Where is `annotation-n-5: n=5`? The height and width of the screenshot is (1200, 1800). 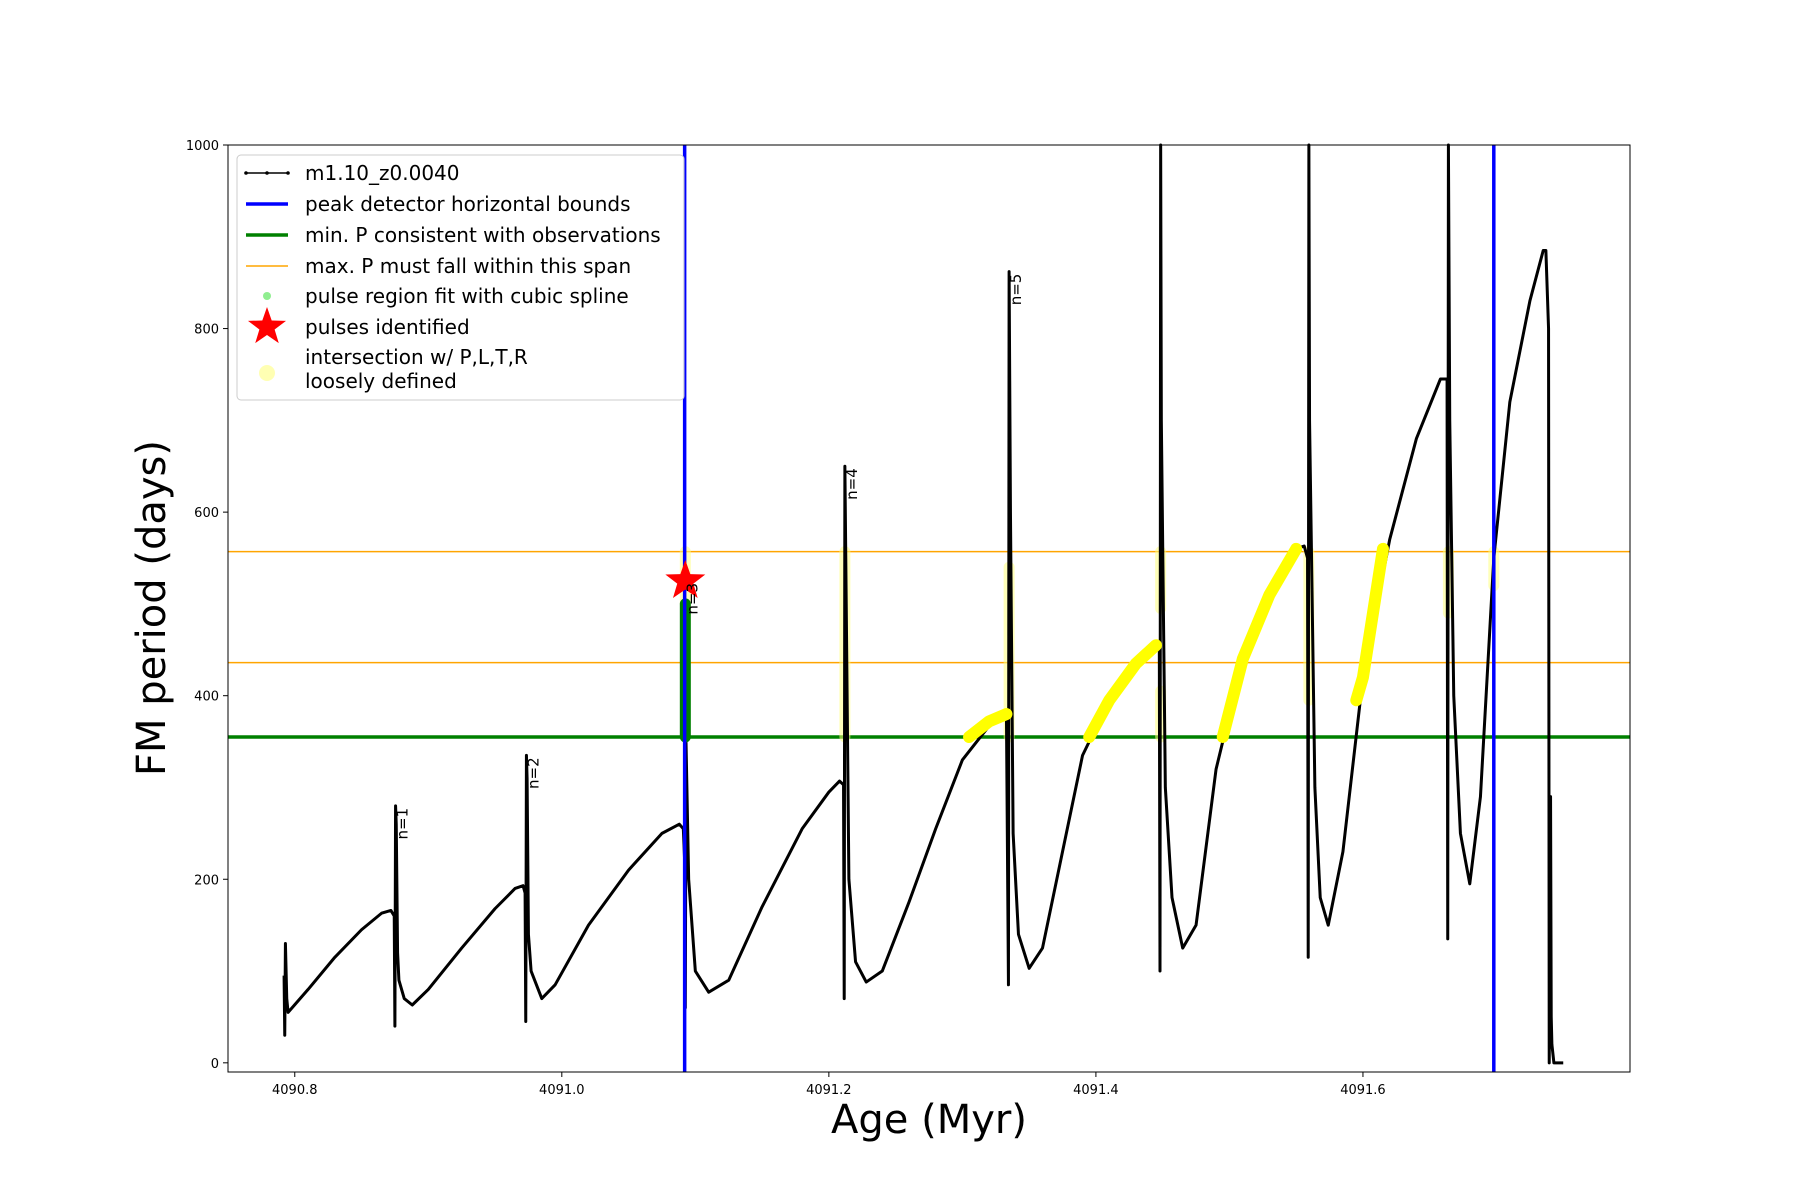 annotation-n-5: n=5 is located at coordinates (1016, 290).